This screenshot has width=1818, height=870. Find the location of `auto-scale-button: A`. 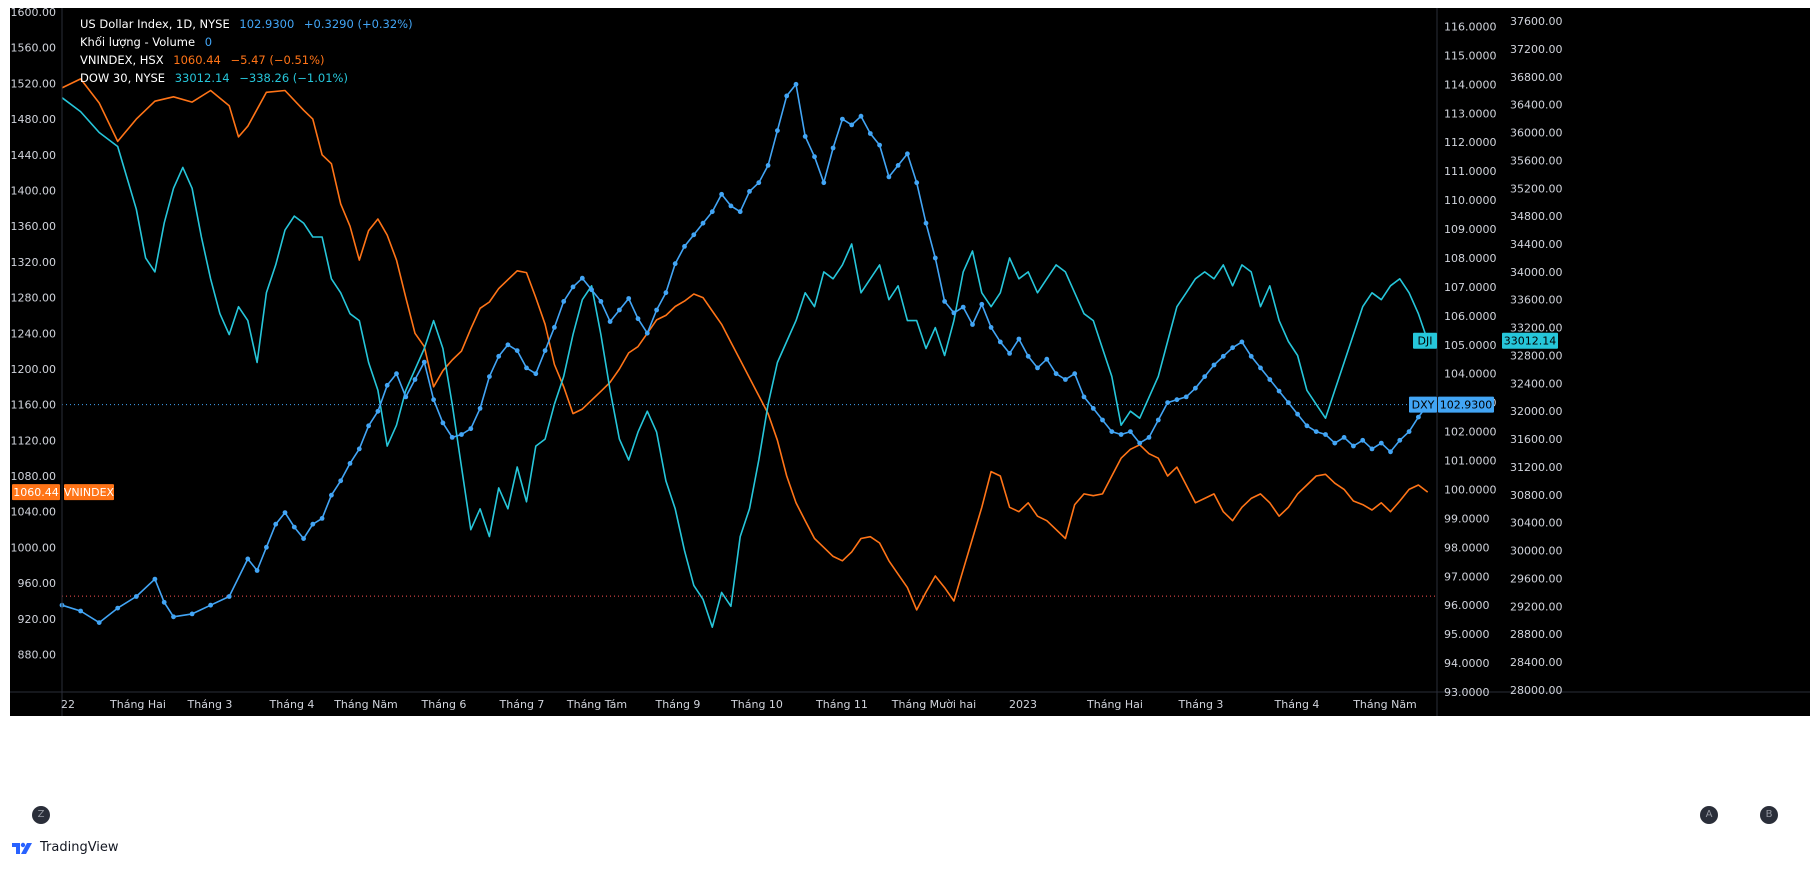

auto-scale-button: A is located at coordinates (1709, 815).